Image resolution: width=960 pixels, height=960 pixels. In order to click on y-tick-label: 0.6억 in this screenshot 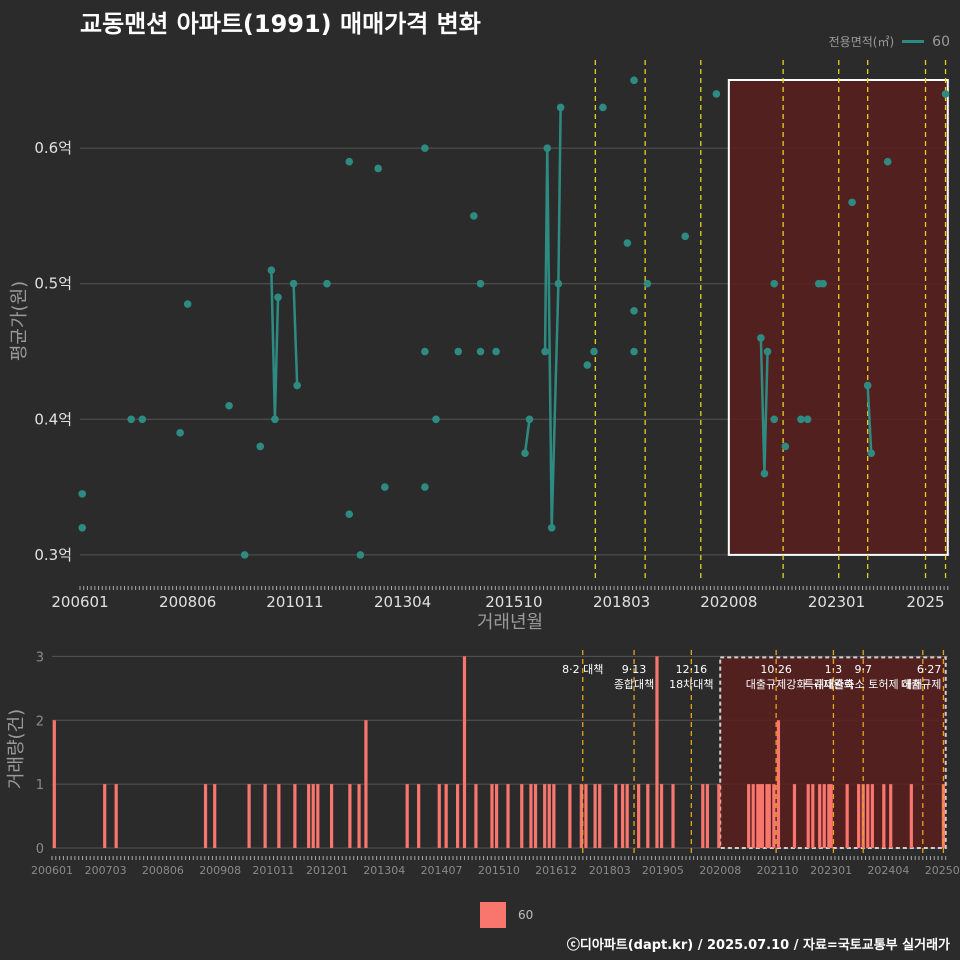, I will do `click(53, 148)`.